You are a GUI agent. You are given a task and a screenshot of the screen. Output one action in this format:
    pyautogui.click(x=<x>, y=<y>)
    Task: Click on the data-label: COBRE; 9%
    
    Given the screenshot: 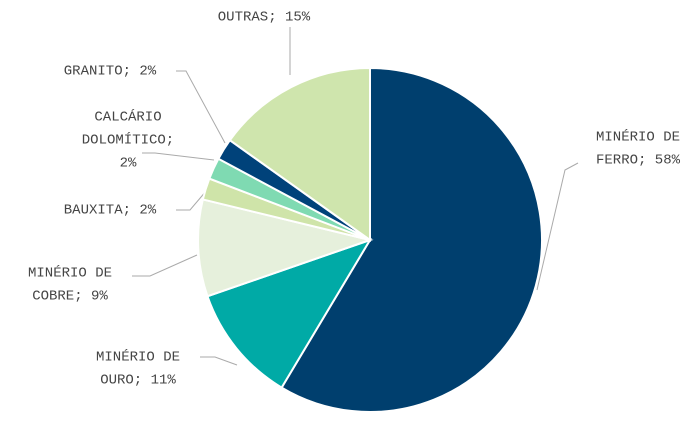 What is the action you would take?
    pyautogui.click(x=70, y=297)
    